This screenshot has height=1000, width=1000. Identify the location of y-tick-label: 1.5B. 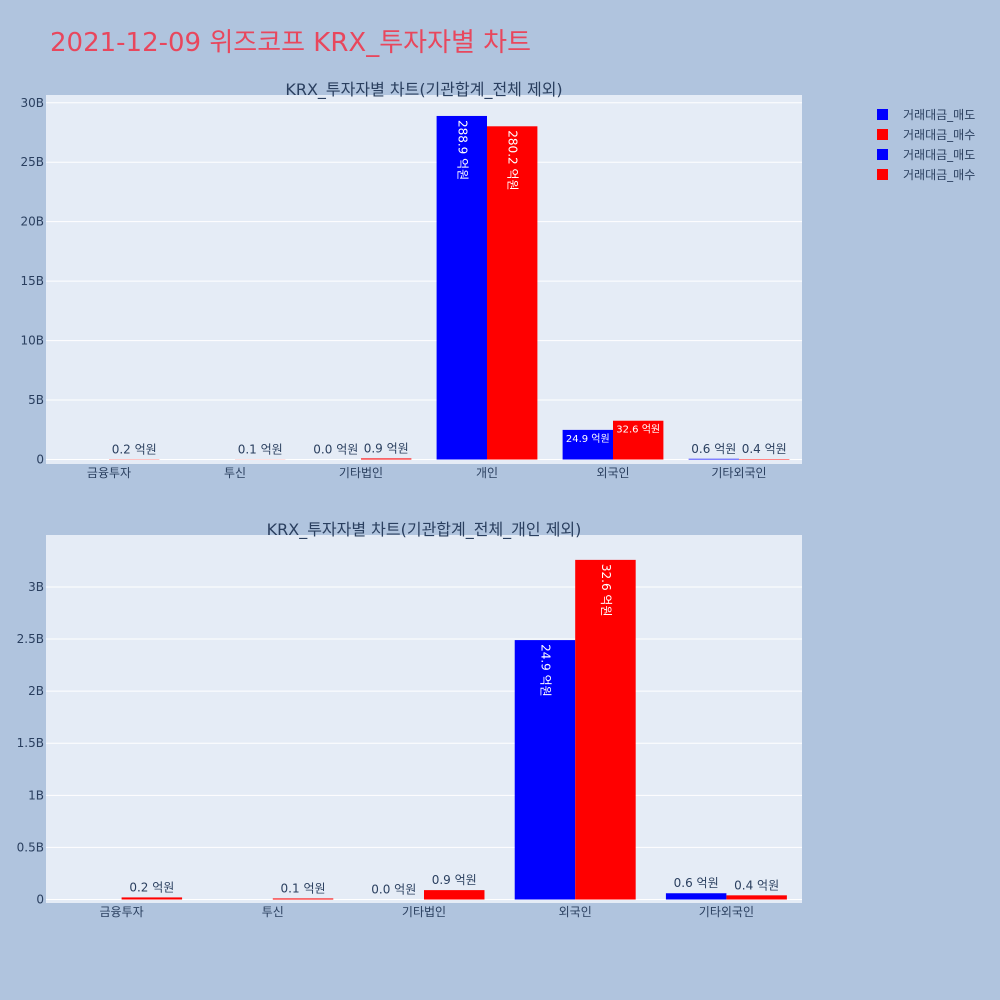
(30, 743).